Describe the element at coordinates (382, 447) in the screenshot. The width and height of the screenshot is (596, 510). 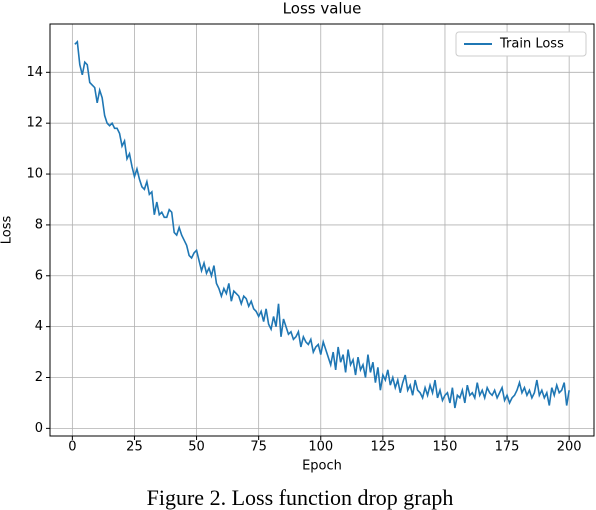
I see `x-tick-label: 125` at that location.